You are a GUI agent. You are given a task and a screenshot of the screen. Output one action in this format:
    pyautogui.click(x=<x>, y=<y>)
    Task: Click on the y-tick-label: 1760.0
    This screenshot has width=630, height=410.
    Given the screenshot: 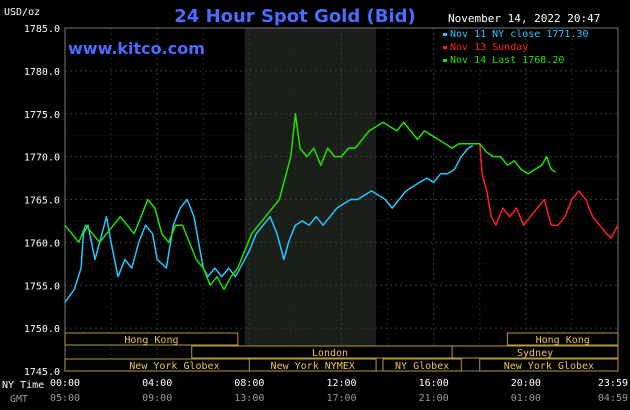 What is the action you would take?
    pyautogui.click(x=42, y=243)
    